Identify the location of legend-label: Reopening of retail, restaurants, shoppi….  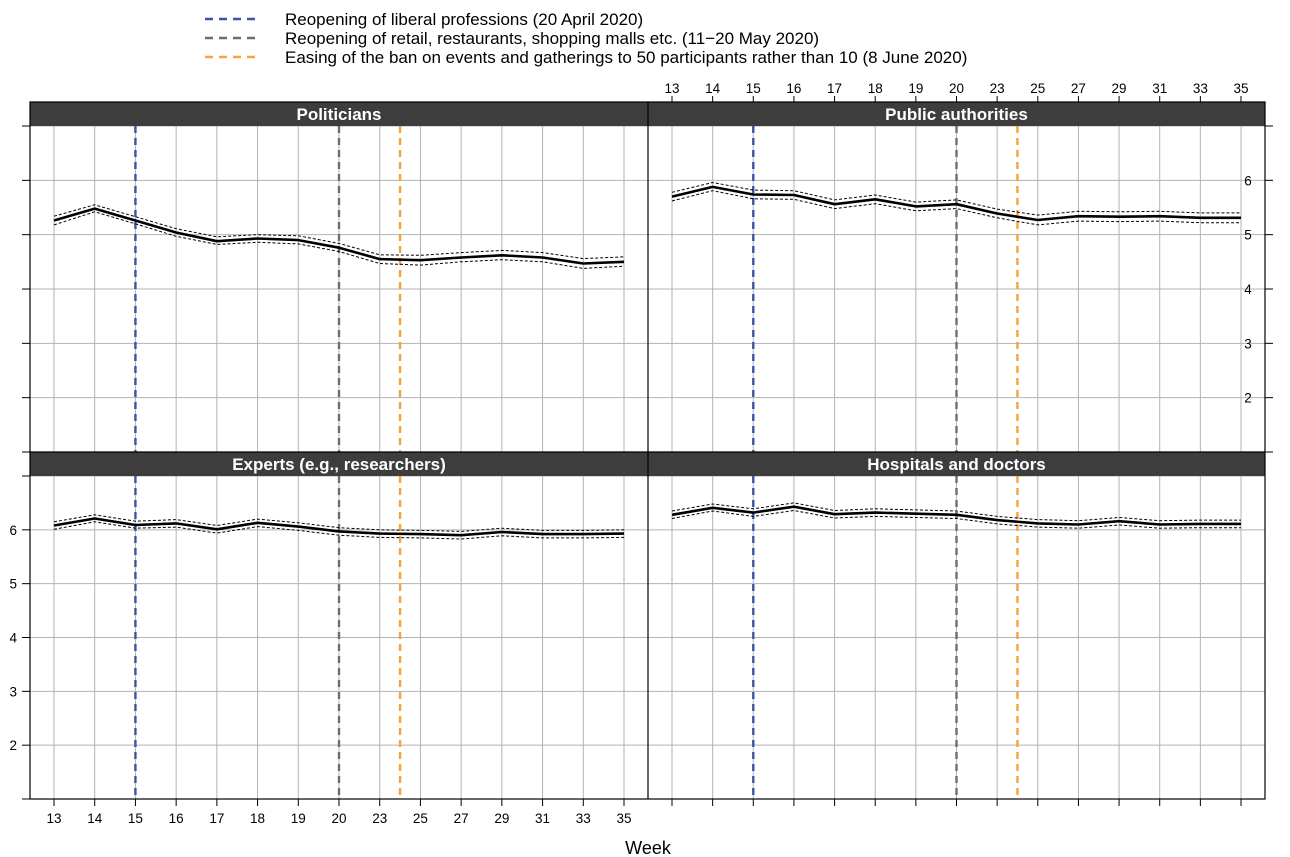
(552, 38).